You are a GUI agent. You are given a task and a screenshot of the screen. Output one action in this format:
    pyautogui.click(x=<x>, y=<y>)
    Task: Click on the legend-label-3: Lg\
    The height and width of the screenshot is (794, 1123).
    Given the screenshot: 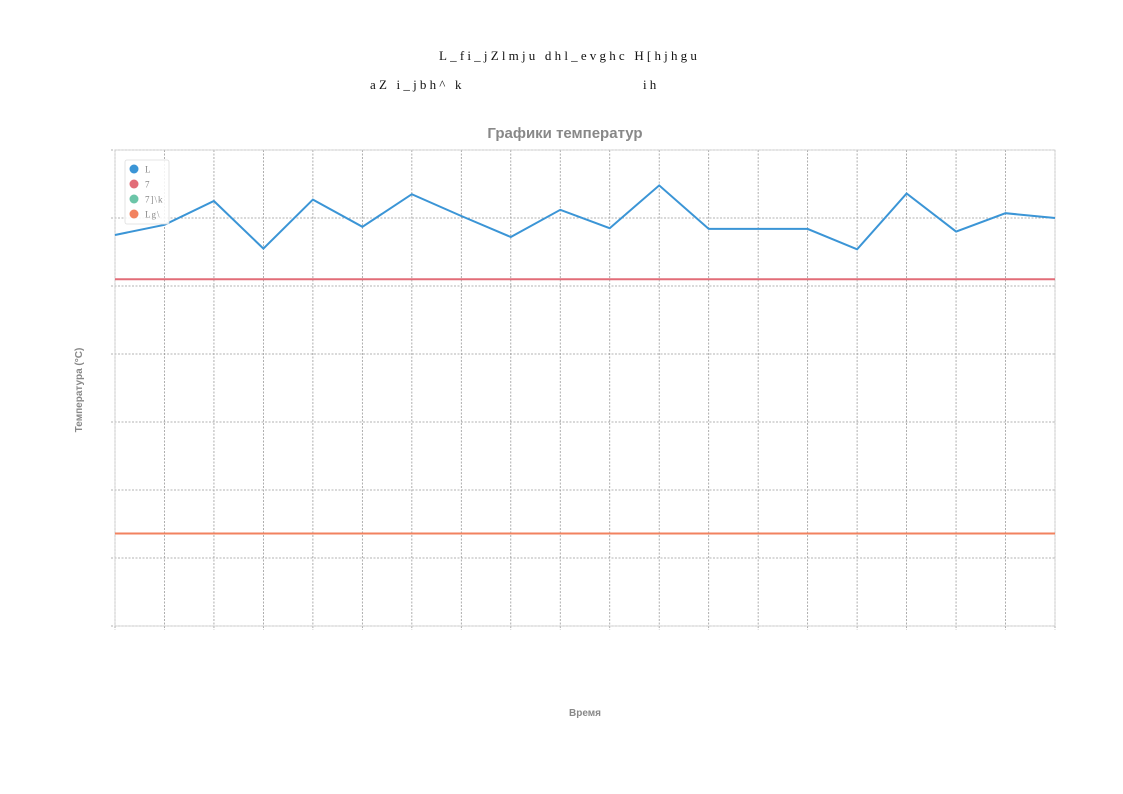 What is the action you would take?
    pyautogui.click(x=153, y=215)
    